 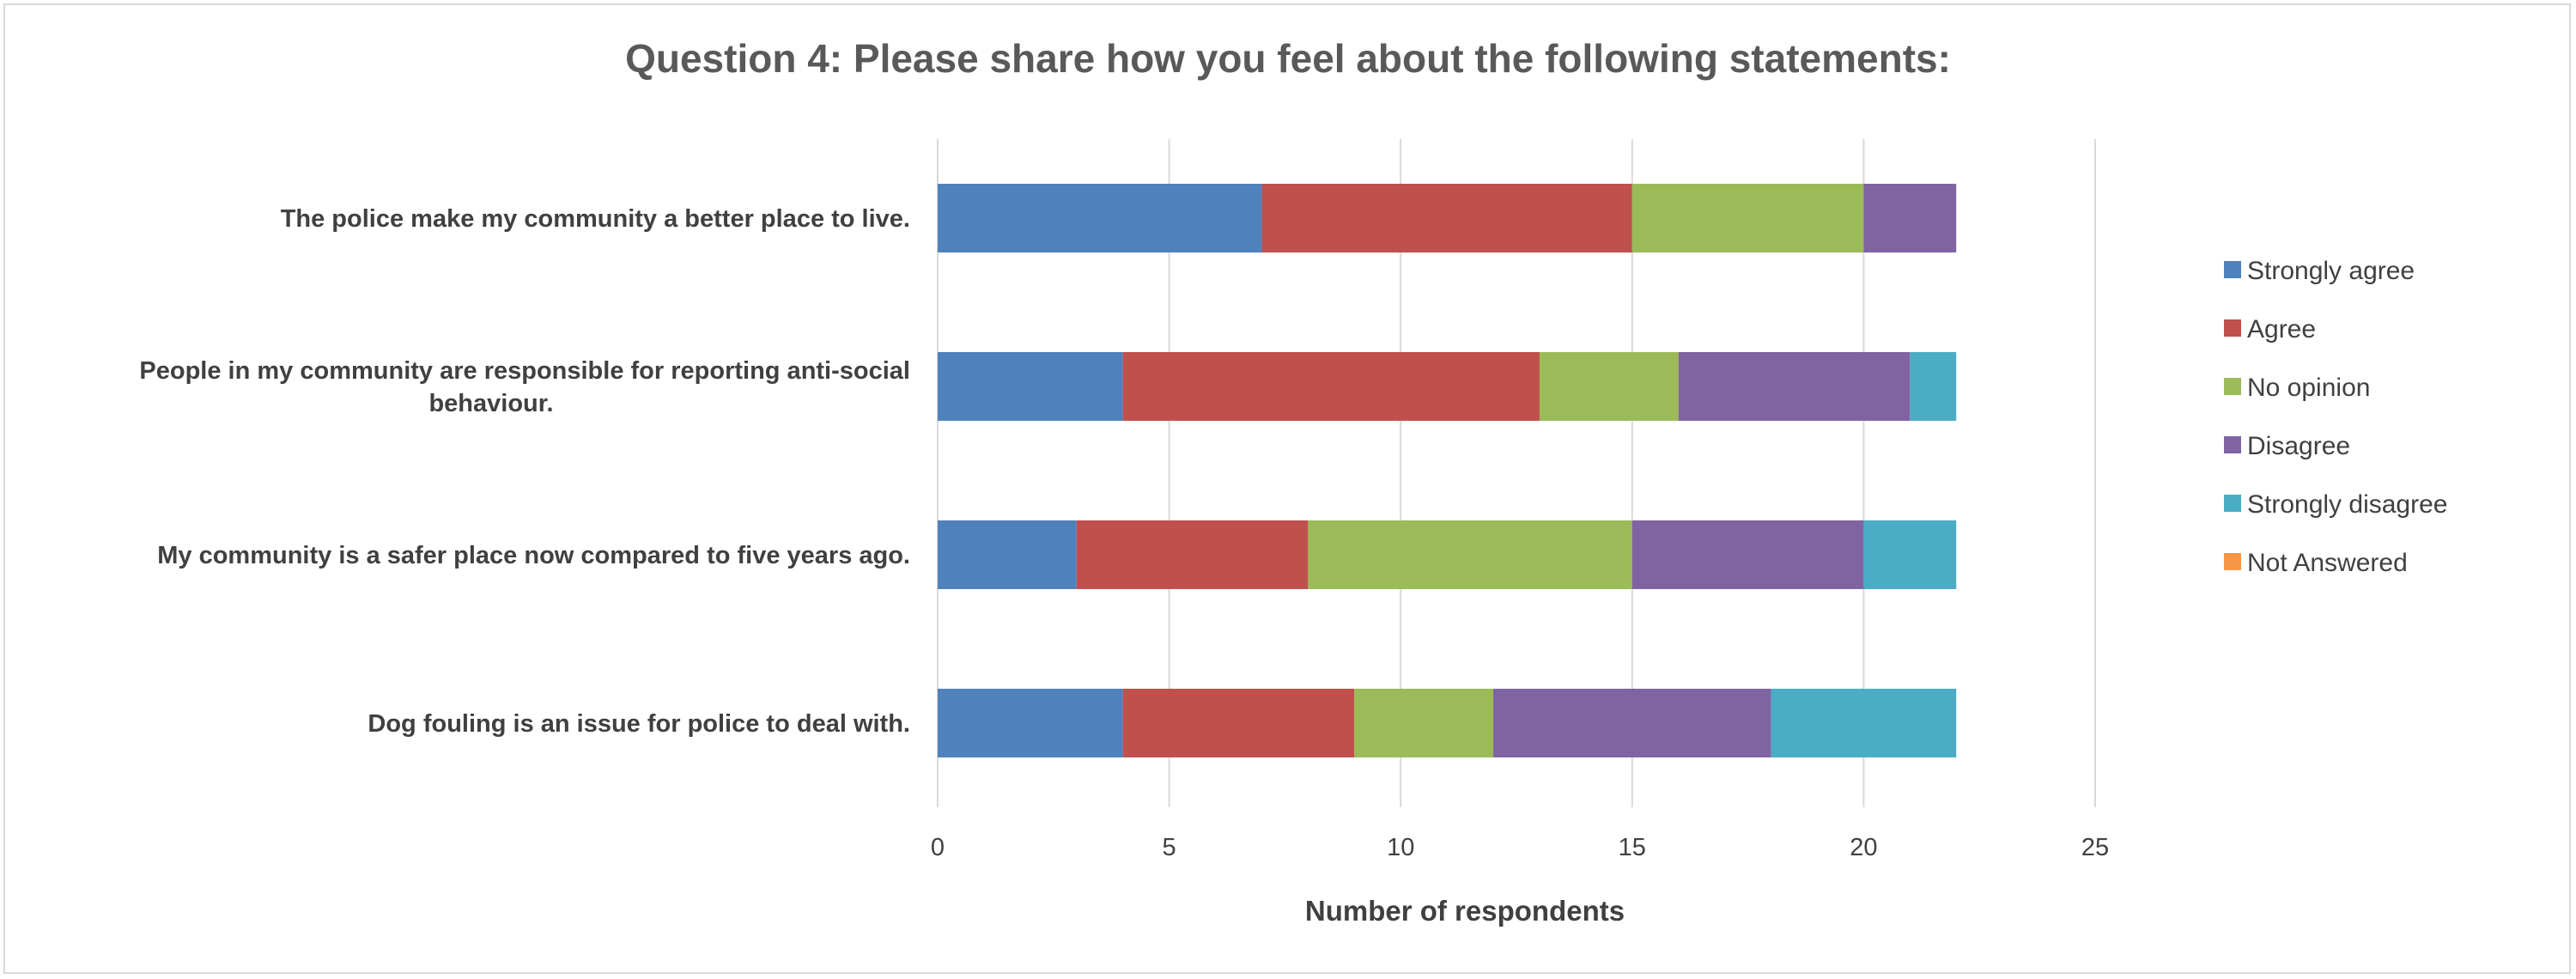 I want to click on legend-swatch-agree, so click(x=2232, y=328).